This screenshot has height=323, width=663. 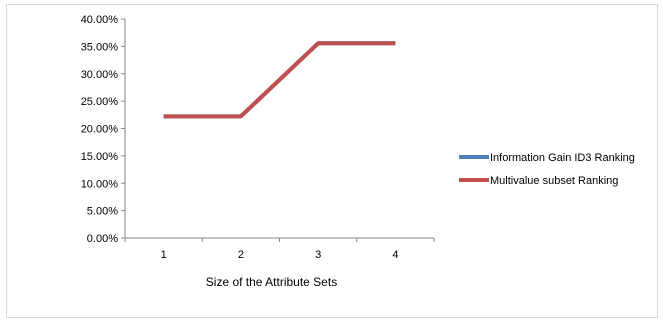 What do you see at coordinates (100, 47) in the screenshot?
I see `y-tick-label: 35.00%` at bounding box center [100, 47].